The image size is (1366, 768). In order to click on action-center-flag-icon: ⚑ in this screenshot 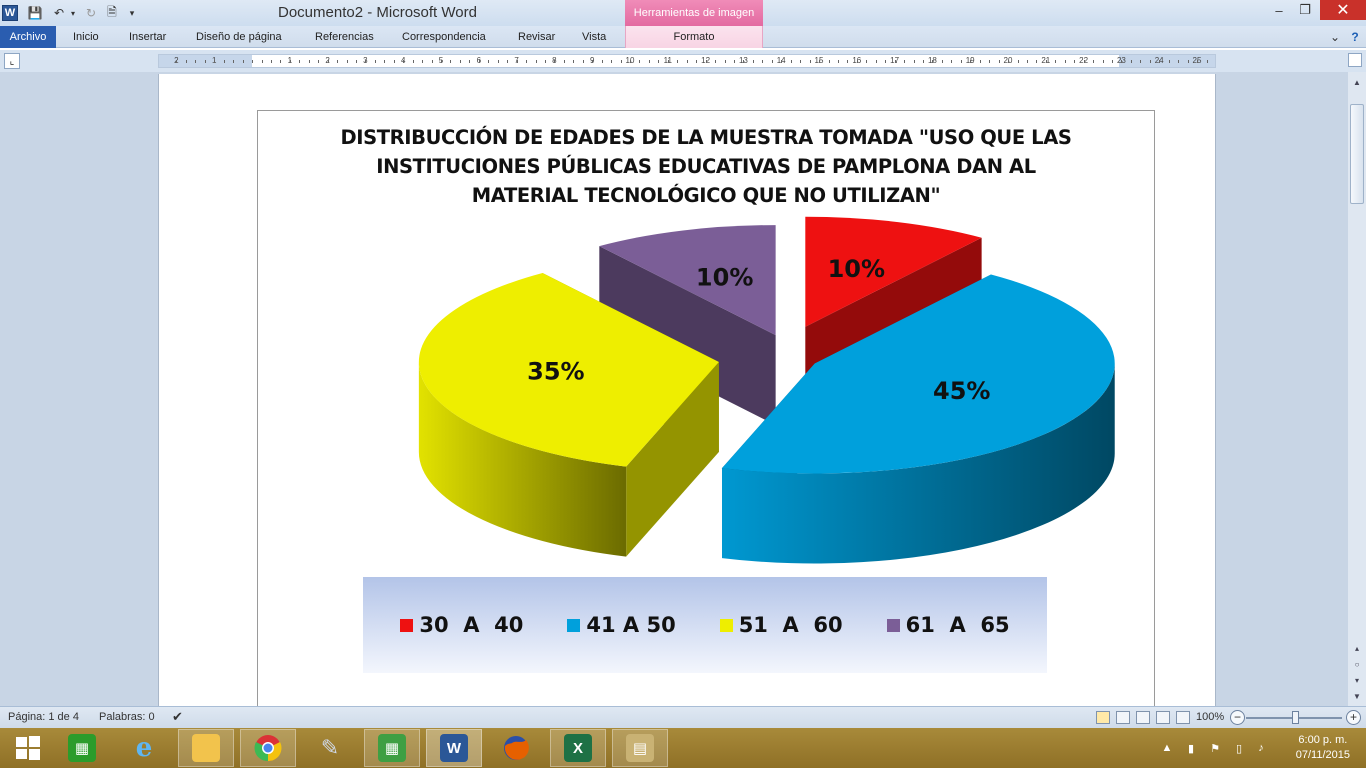, I will do `click(1215, 748)`.